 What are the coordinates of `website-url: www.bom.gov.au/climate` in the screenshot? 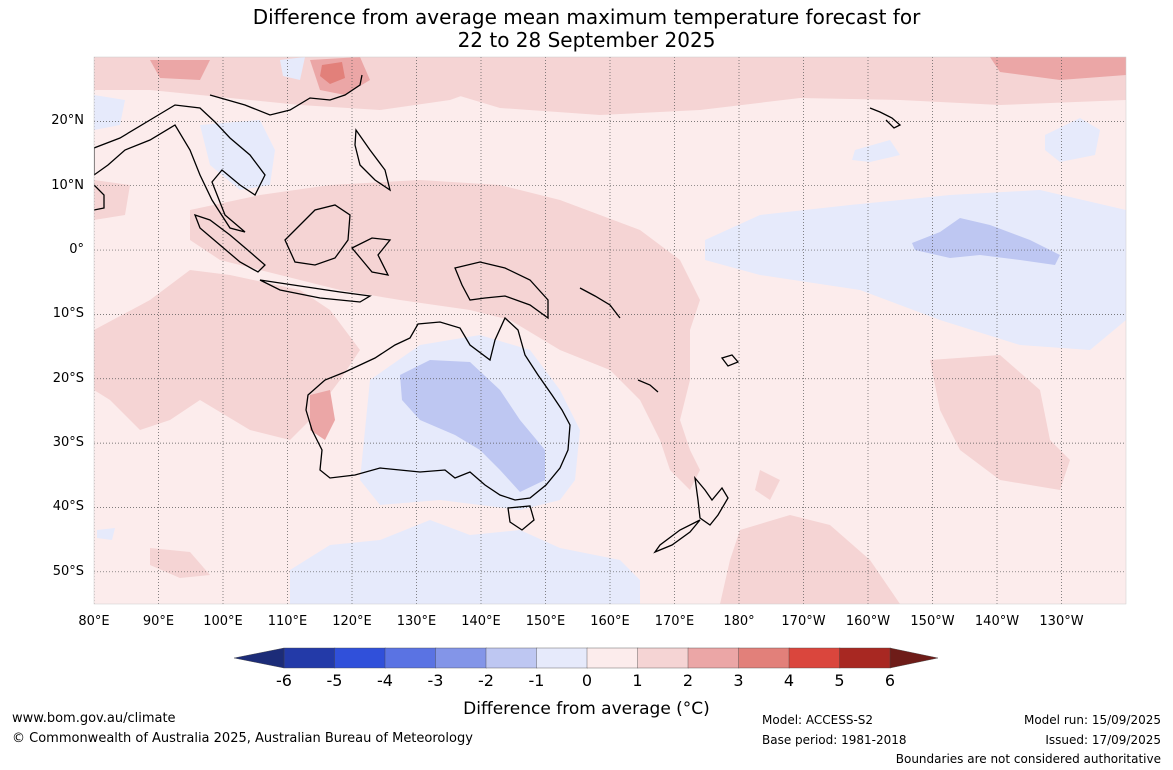 It's located at (94, 718).